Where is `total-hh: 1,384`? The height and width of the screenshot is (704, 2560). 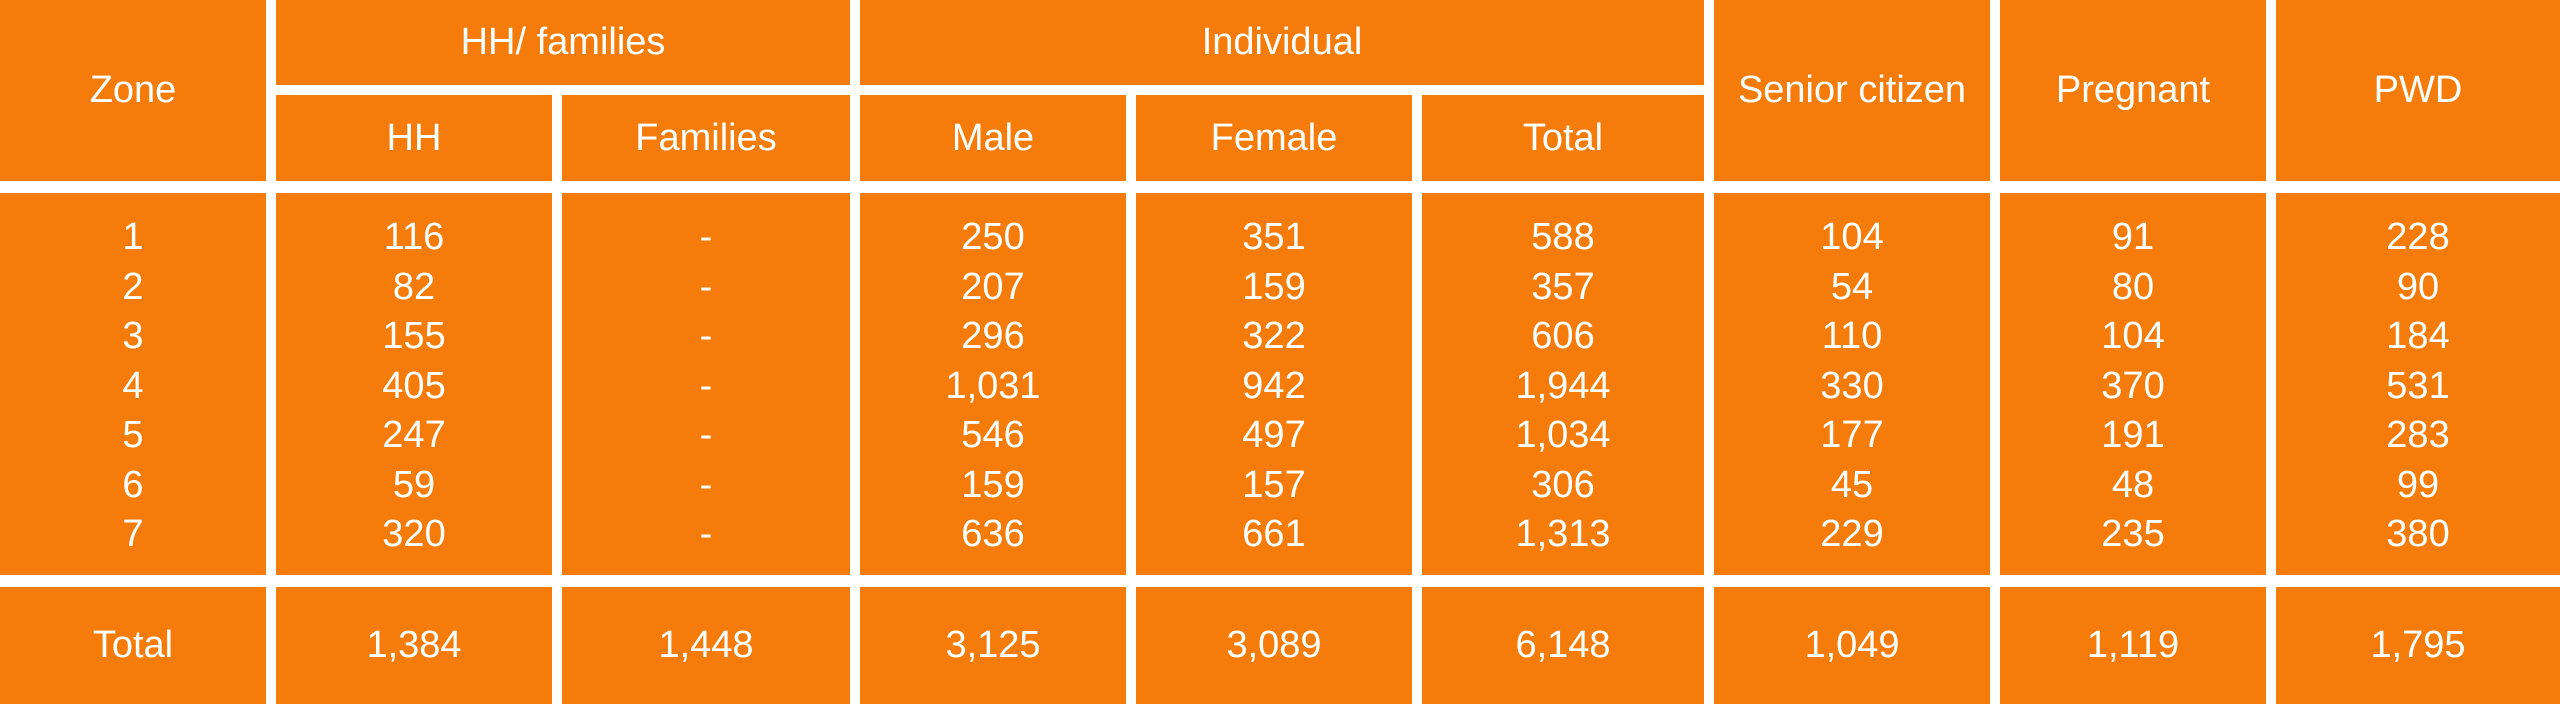 total-hh: 1,384 is located at coordinates (414, 645).